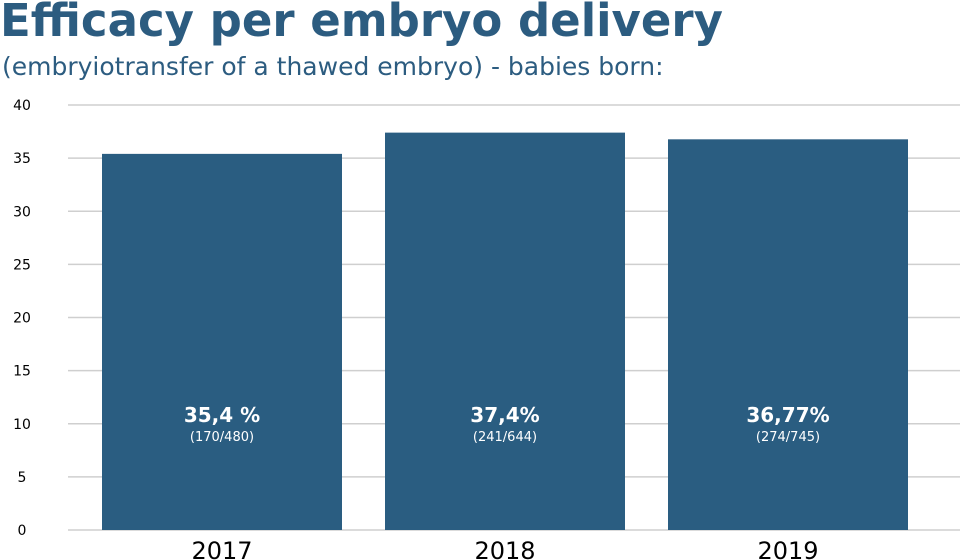  What do you see at coordinates (787, 415) in the screenshot?
I see `bar-value-label: 36,77%` at bounding box center [787, 415].